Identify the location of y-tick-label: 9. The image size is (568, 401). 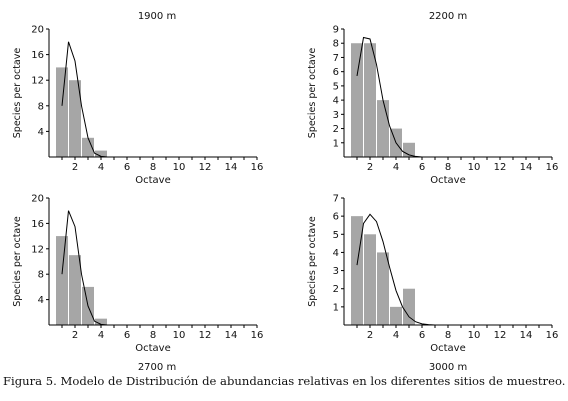
(336, 30).